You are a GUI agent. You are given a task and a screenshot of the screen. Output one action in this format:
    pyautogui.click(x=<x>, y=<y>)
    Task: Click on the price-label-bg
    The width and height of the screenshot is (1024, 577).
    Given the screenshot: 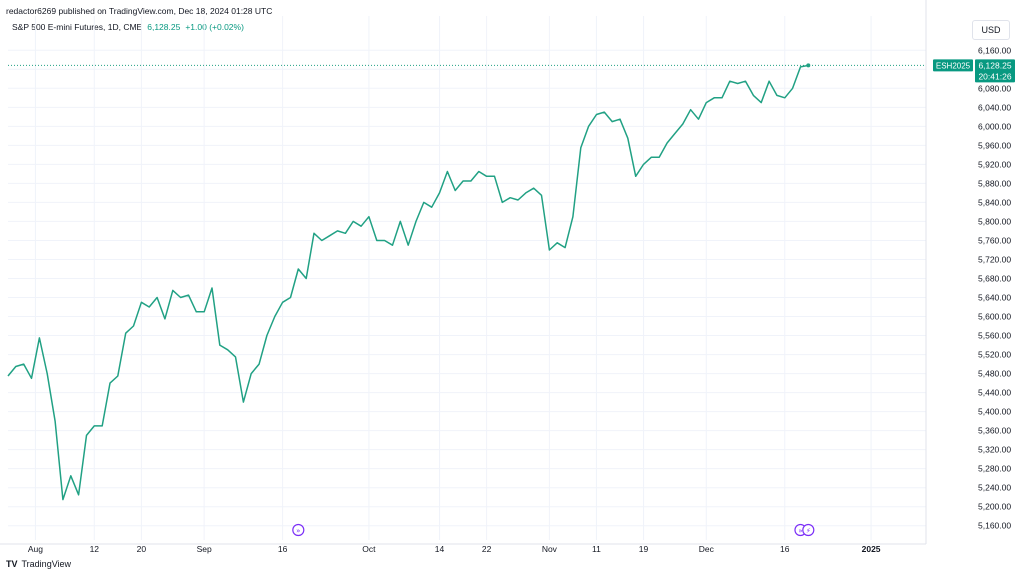 What is the action you would take?
    pyautogui.click(x=995, y=71)
    